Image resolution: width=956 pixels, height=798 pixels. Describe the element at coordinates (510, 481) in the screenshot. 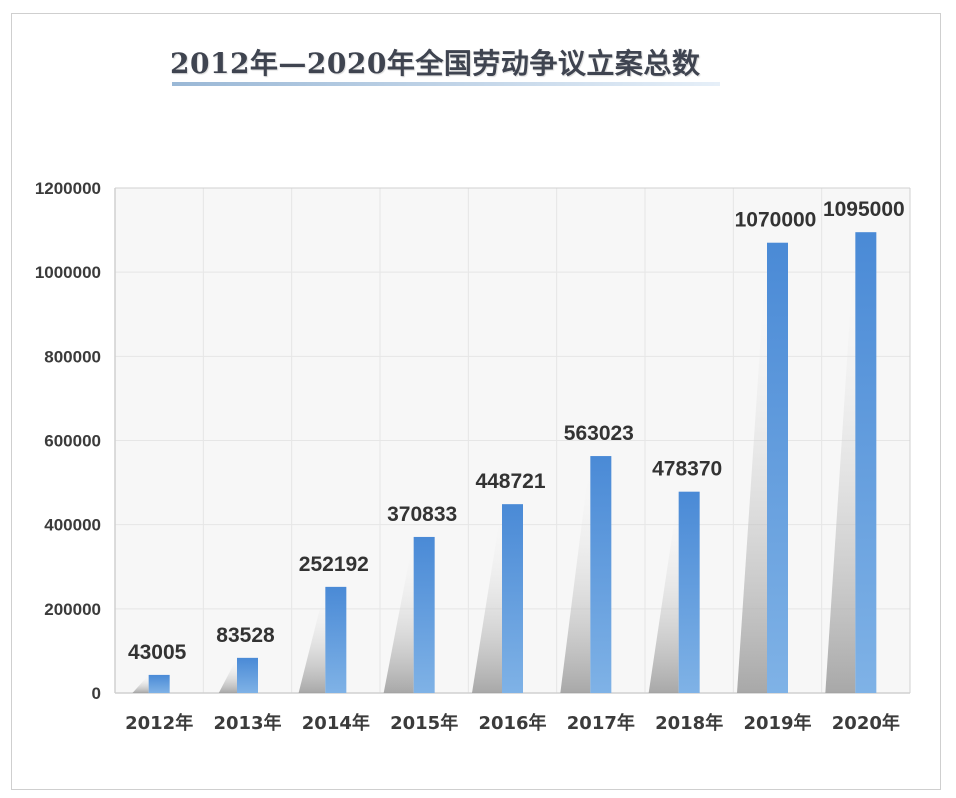

I see `data-label: 448721` at that location.